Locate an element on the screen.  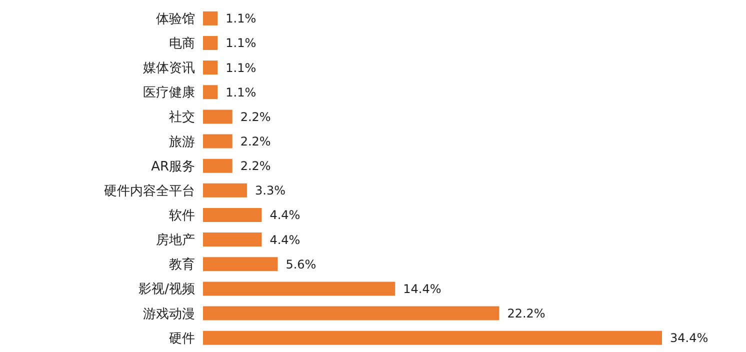
y-tick-label: 软件 is located at coordinates (182, 216).